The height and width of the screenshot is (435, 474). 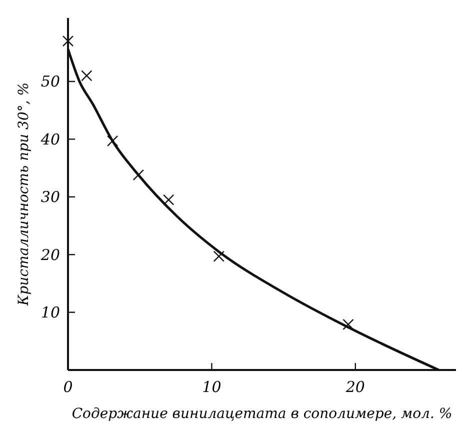 I want to click on x-tick-label: 20, so click(x=355, y=387).